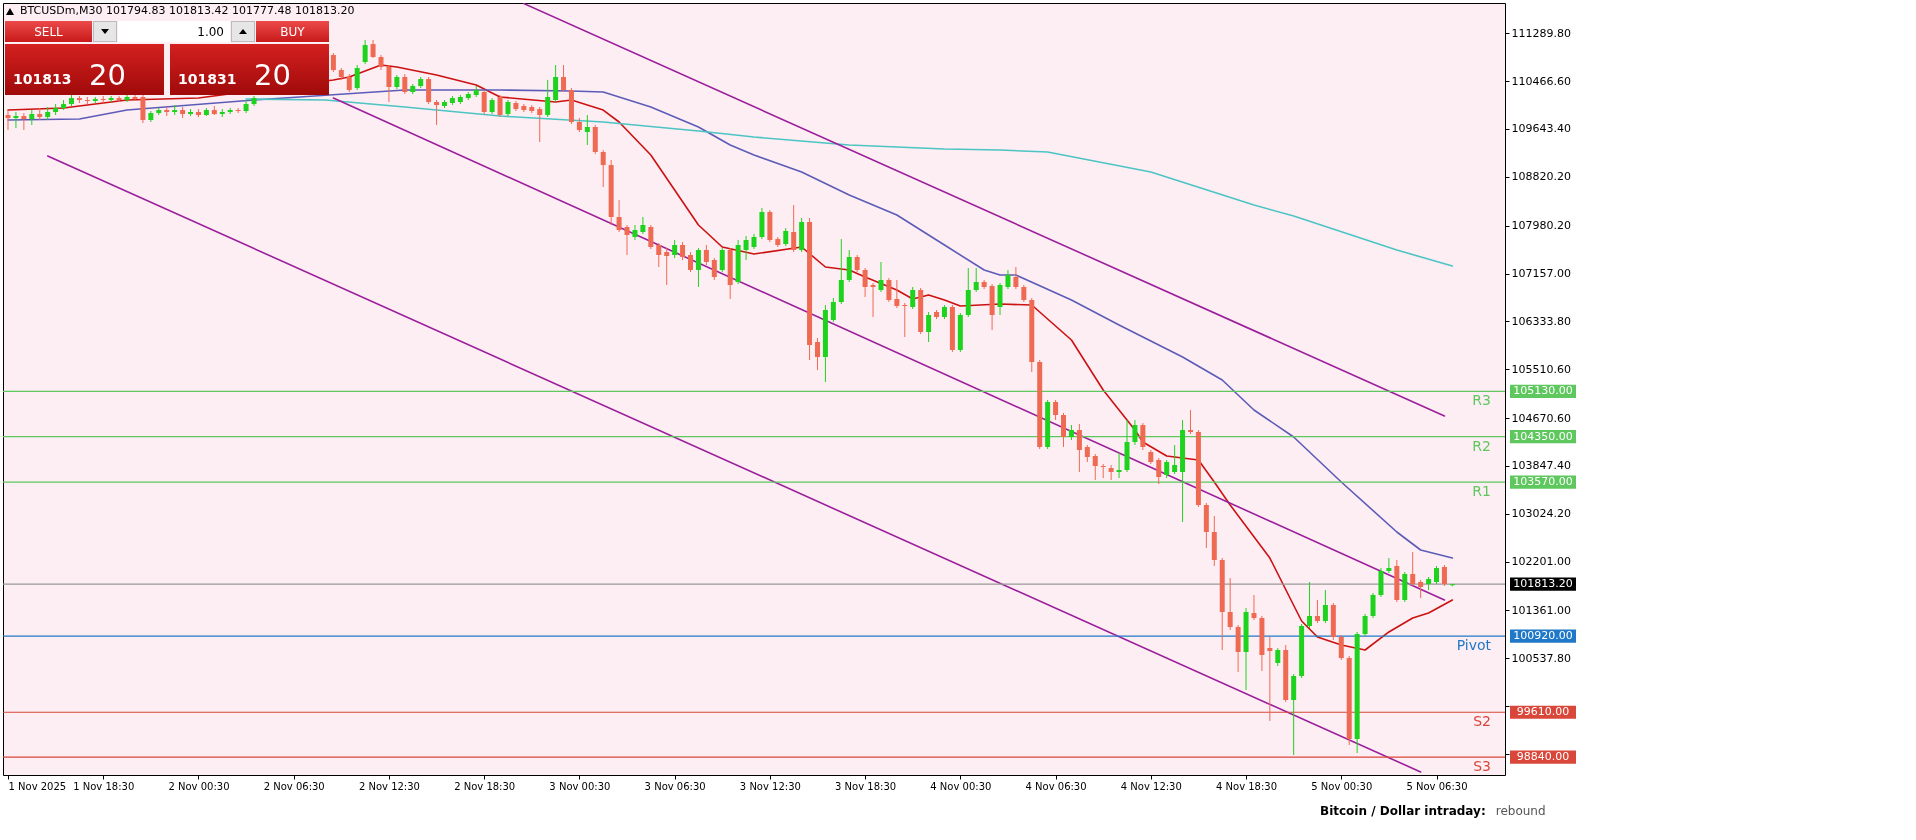 This screenshot has height=840, width=1916. What do you see at coordinates (1541, 321) in the screenshot?
I see `y-tick-label: 106333.80` at bounding box center [1541, 321].